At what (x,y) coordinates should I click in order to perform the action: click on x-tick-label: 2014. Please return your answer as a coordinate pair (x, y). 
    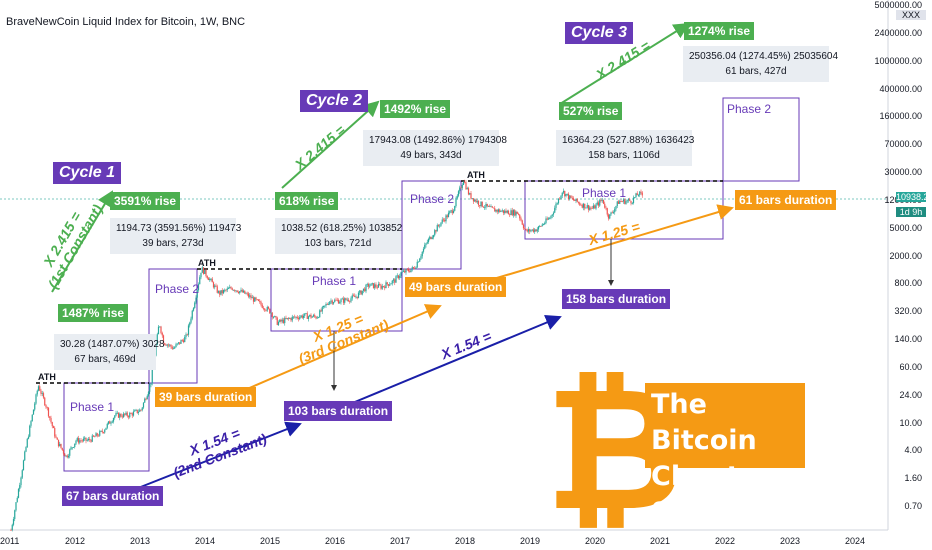
    Looking at the image, I should click on (205, 541).